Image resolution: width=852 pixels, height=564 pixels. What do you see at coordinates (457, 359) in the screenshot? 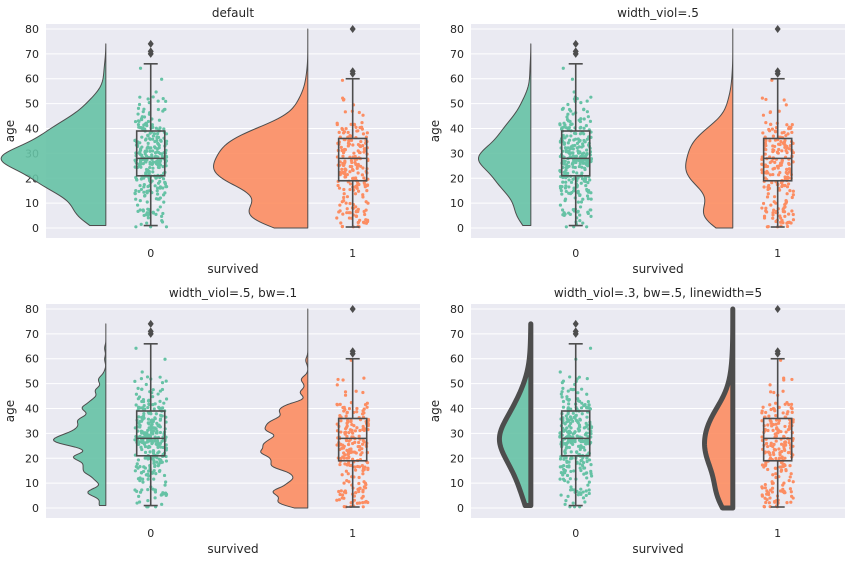
I see `y-tick-label: 60` at bounding box center [457, 359].